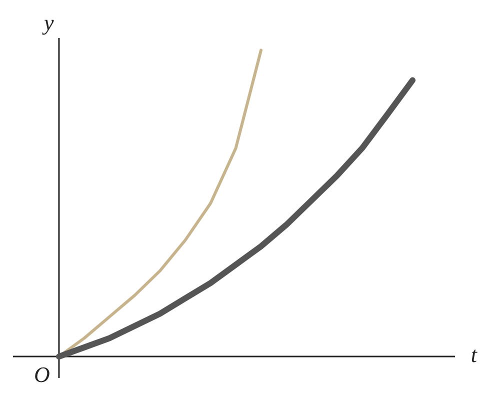 The image size is (493, 406). What do you see at coordinates (473, 355) in the screenshot?
I see `x-axis-title: t` at bounding box center [473, 355].